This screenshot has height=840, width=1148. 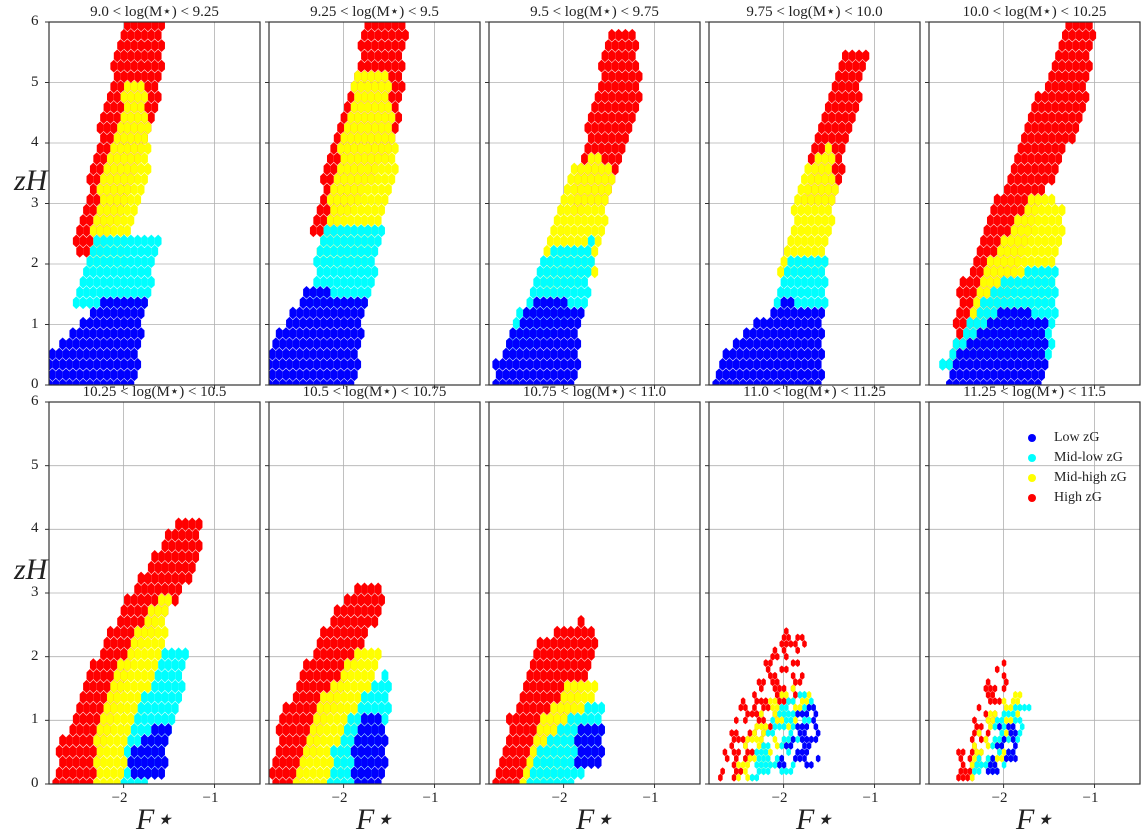 What do you see at coordinates (35, 401) in the screenshot?
I see `y-tick-label: 6` at bounding box center [35, 401].